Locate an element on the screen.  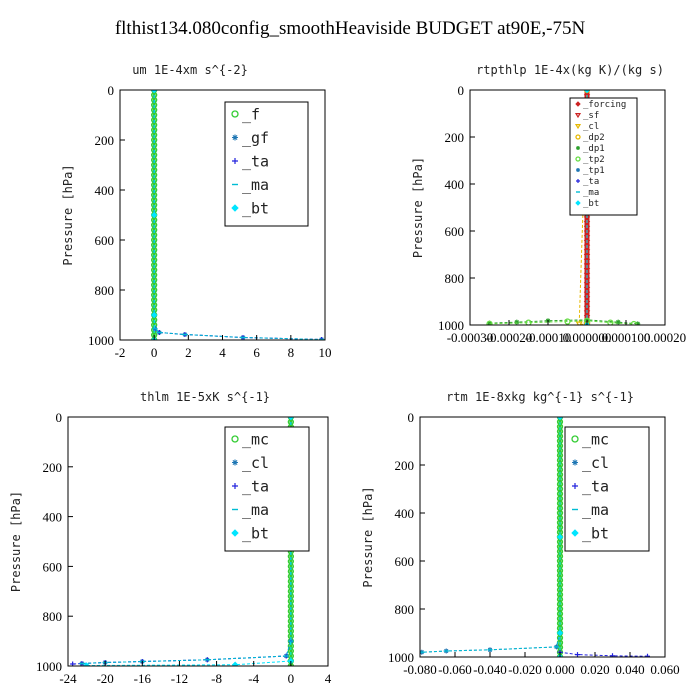
x-tick-label: -0.060 is located at coordinates (455, 669).